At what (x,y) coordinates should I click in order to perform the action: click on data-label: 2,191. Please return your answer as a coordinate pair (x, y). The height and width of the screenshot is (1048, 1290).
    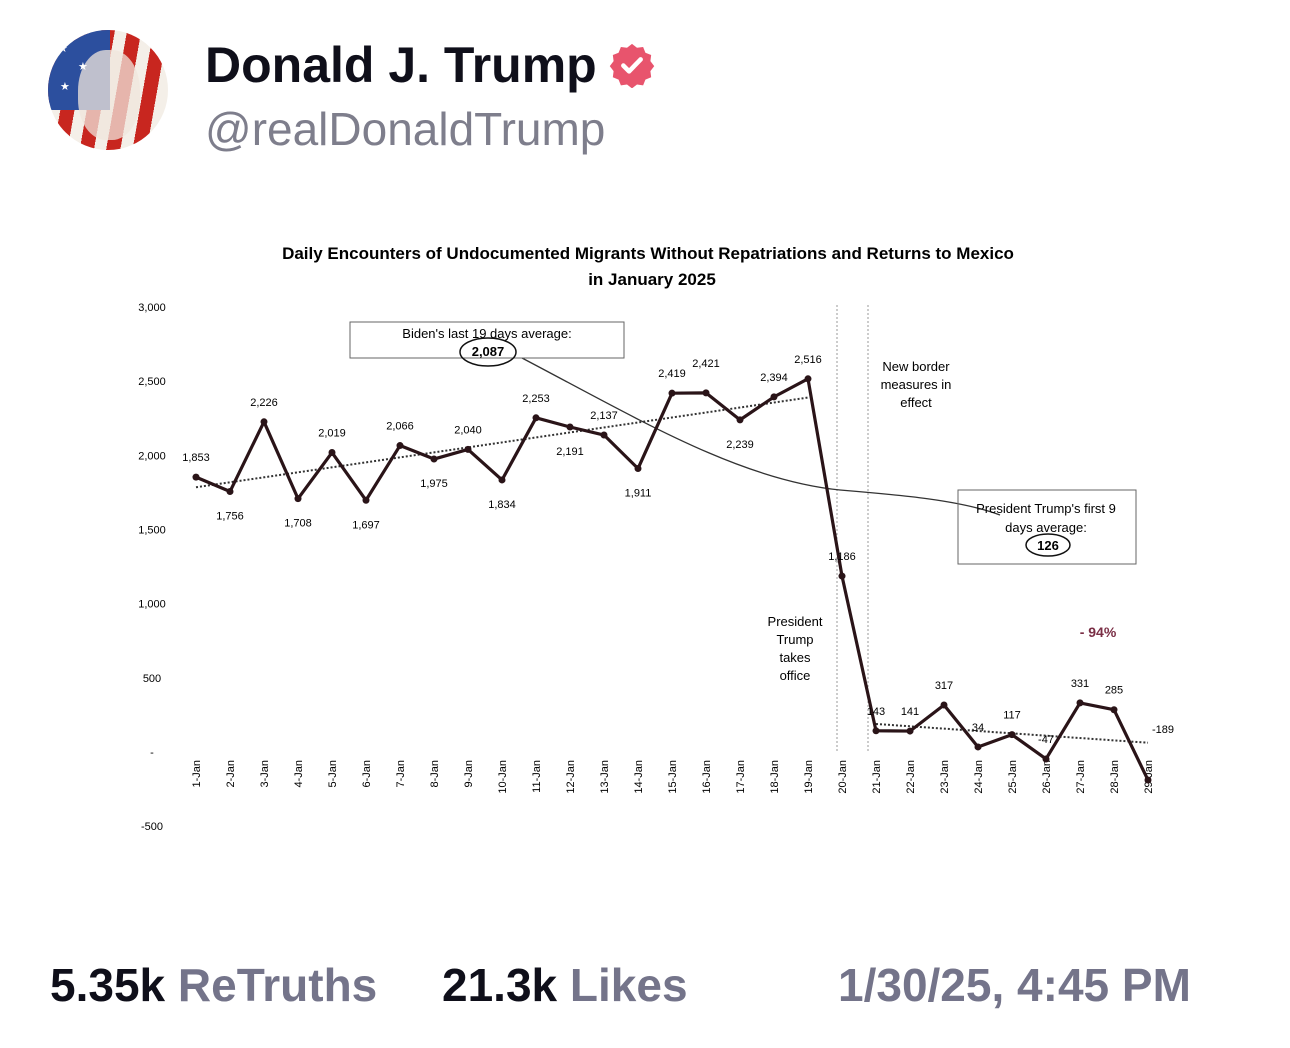
    Looking at the image, I should click on (570, 452).